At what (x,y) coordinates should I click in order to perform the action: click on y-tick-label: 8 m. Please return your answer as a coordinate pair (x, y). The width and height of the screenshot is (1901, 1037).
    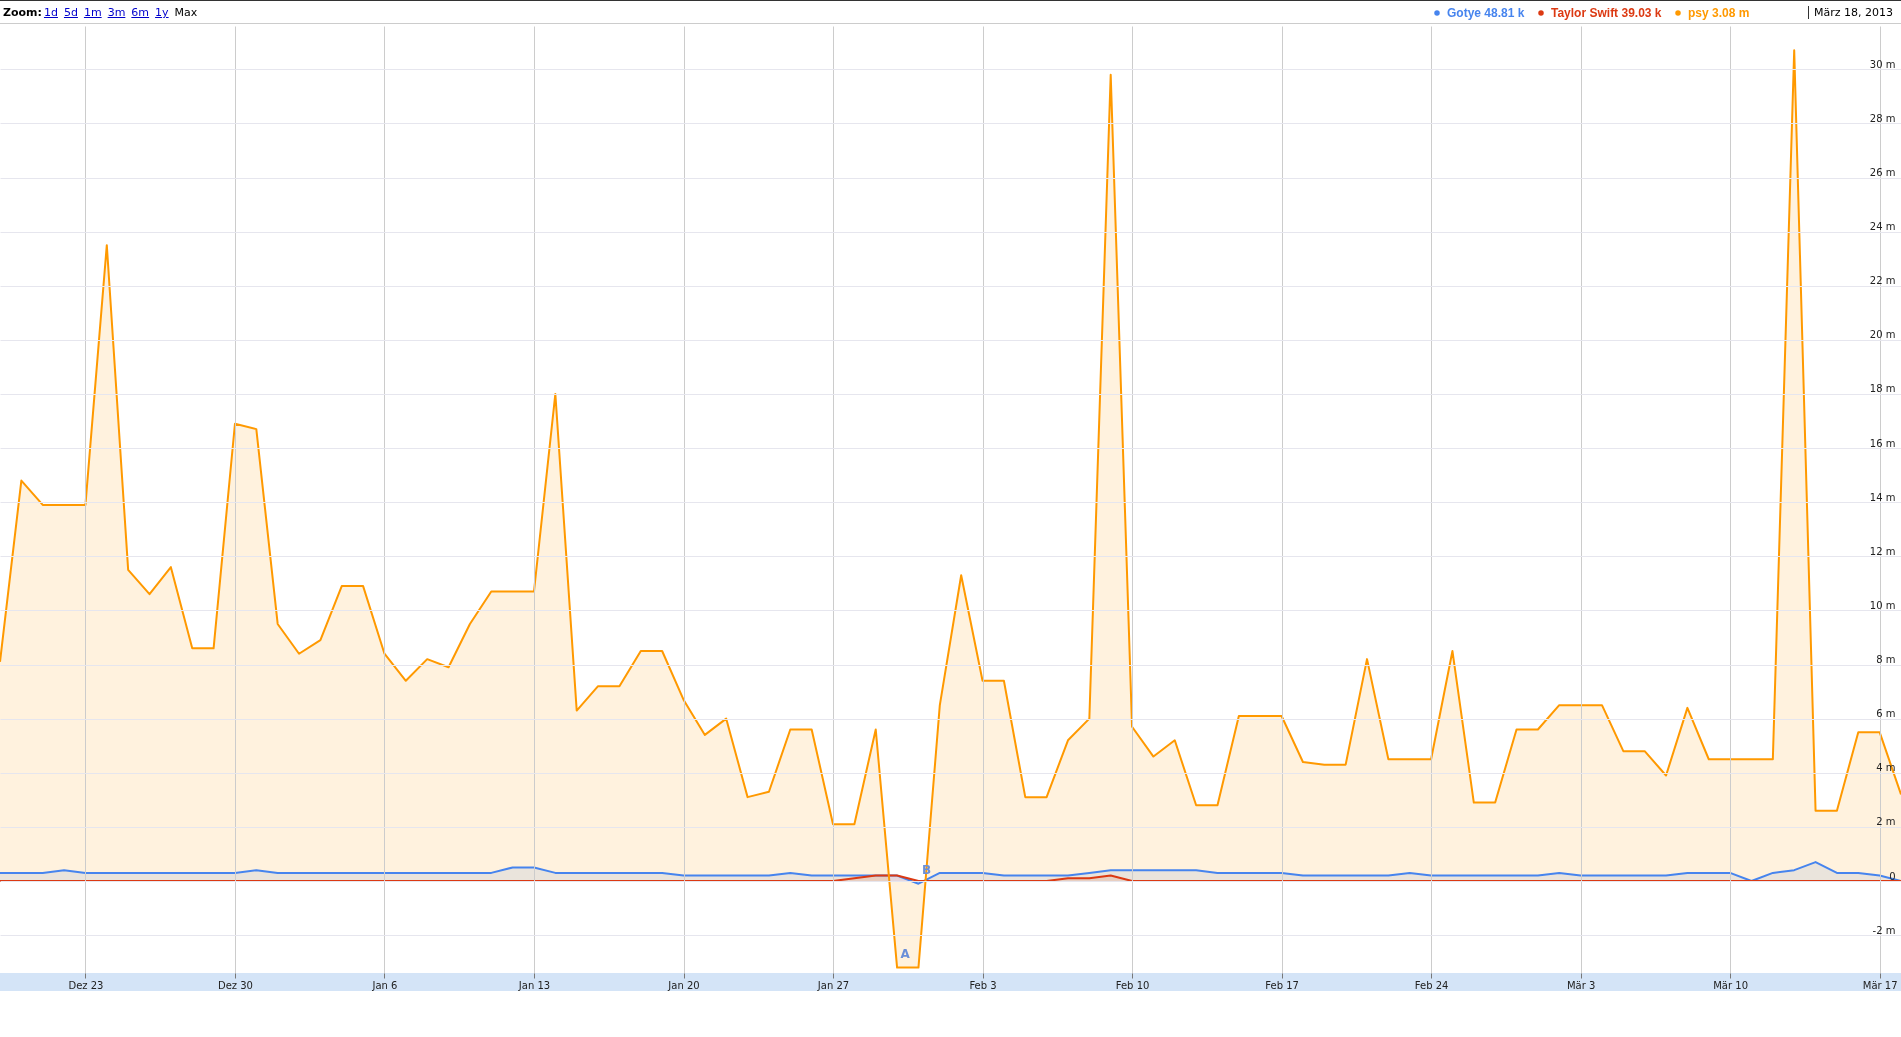
    Looking at the image, I should click on (1886, 660).